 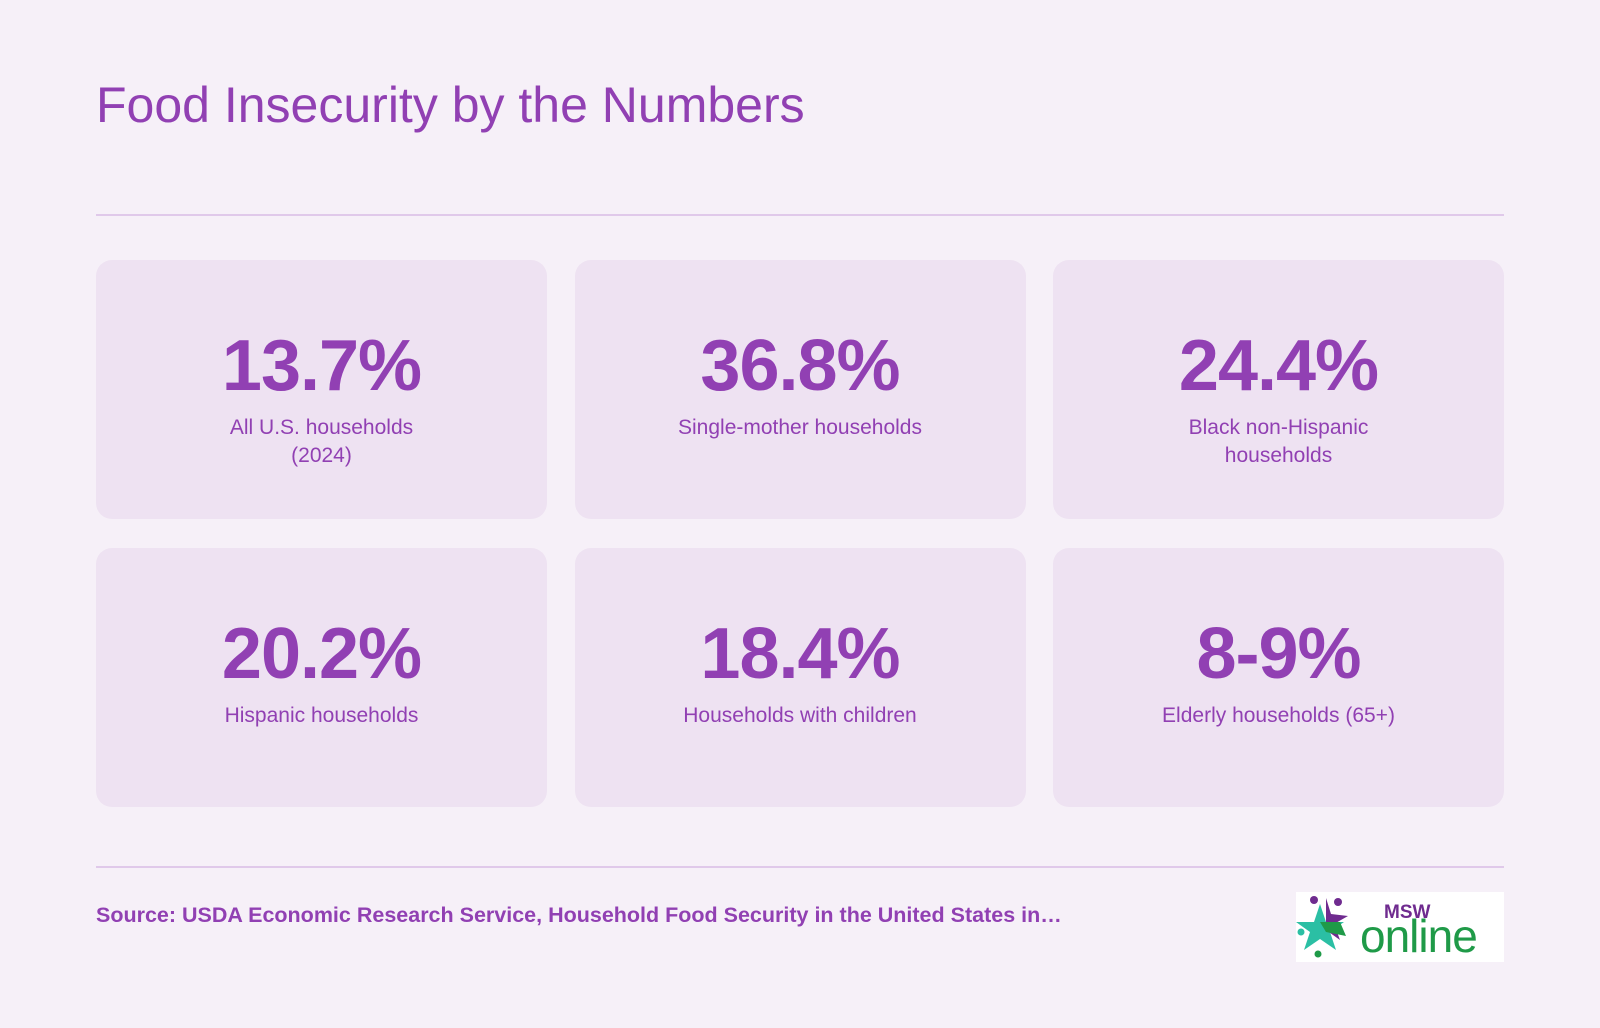 What do you see at coordinates (800, 215) in the screenshot?
I see `top-divider` at bounding box center [800, 215].